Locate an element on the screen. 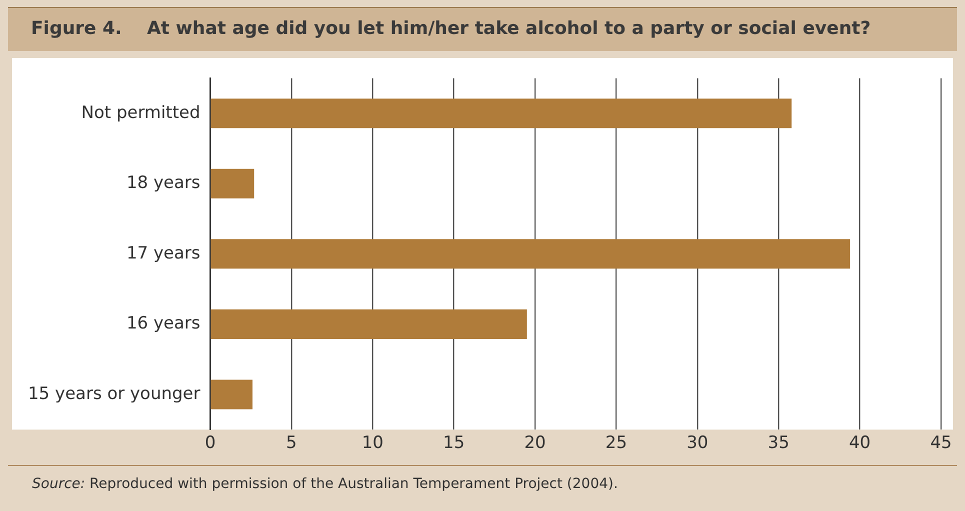 The height and width of the screenshot is (511, 965). y-tick-label: 18 years is located at coordinates (163, 183).